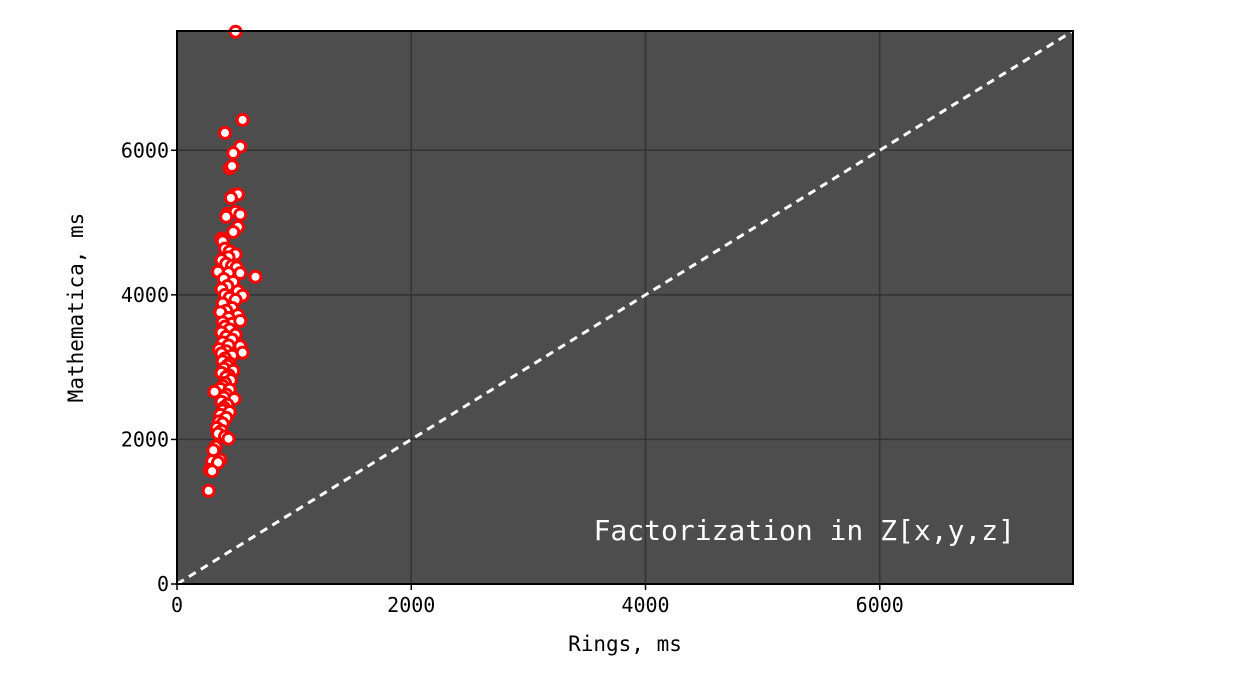  I want to click on y-tick-label: 0, so click(163, 584).